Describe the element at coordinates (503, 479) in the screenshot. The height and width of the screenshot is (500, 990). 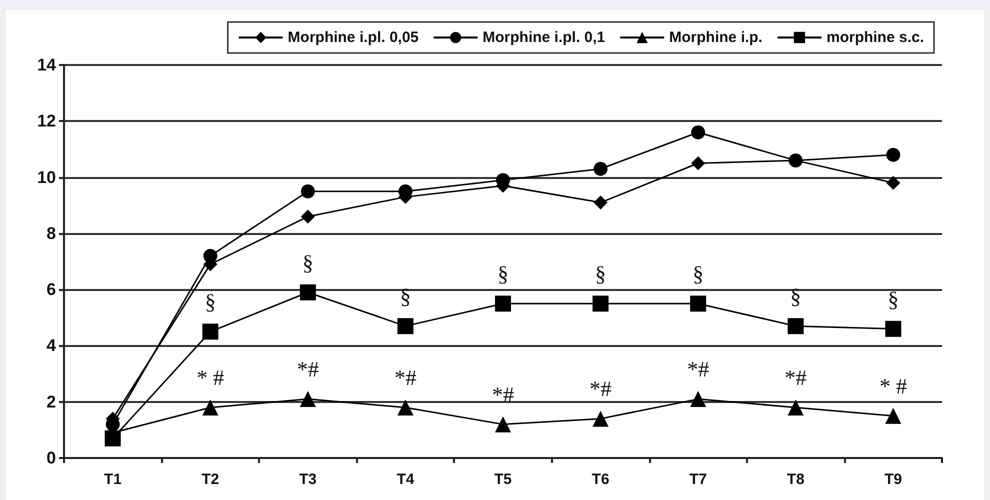
I see `x-tick-label: T5` at that location.